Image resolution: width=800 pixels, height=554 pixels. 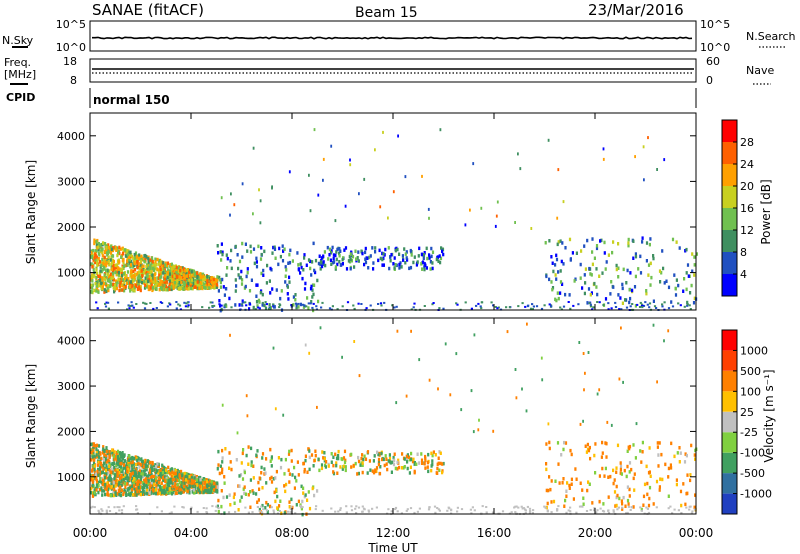 What do you see at coordinates (292, 533) in the screenshot?
I see `x-tick-label: 08:00` at bounding box center [292, 533].